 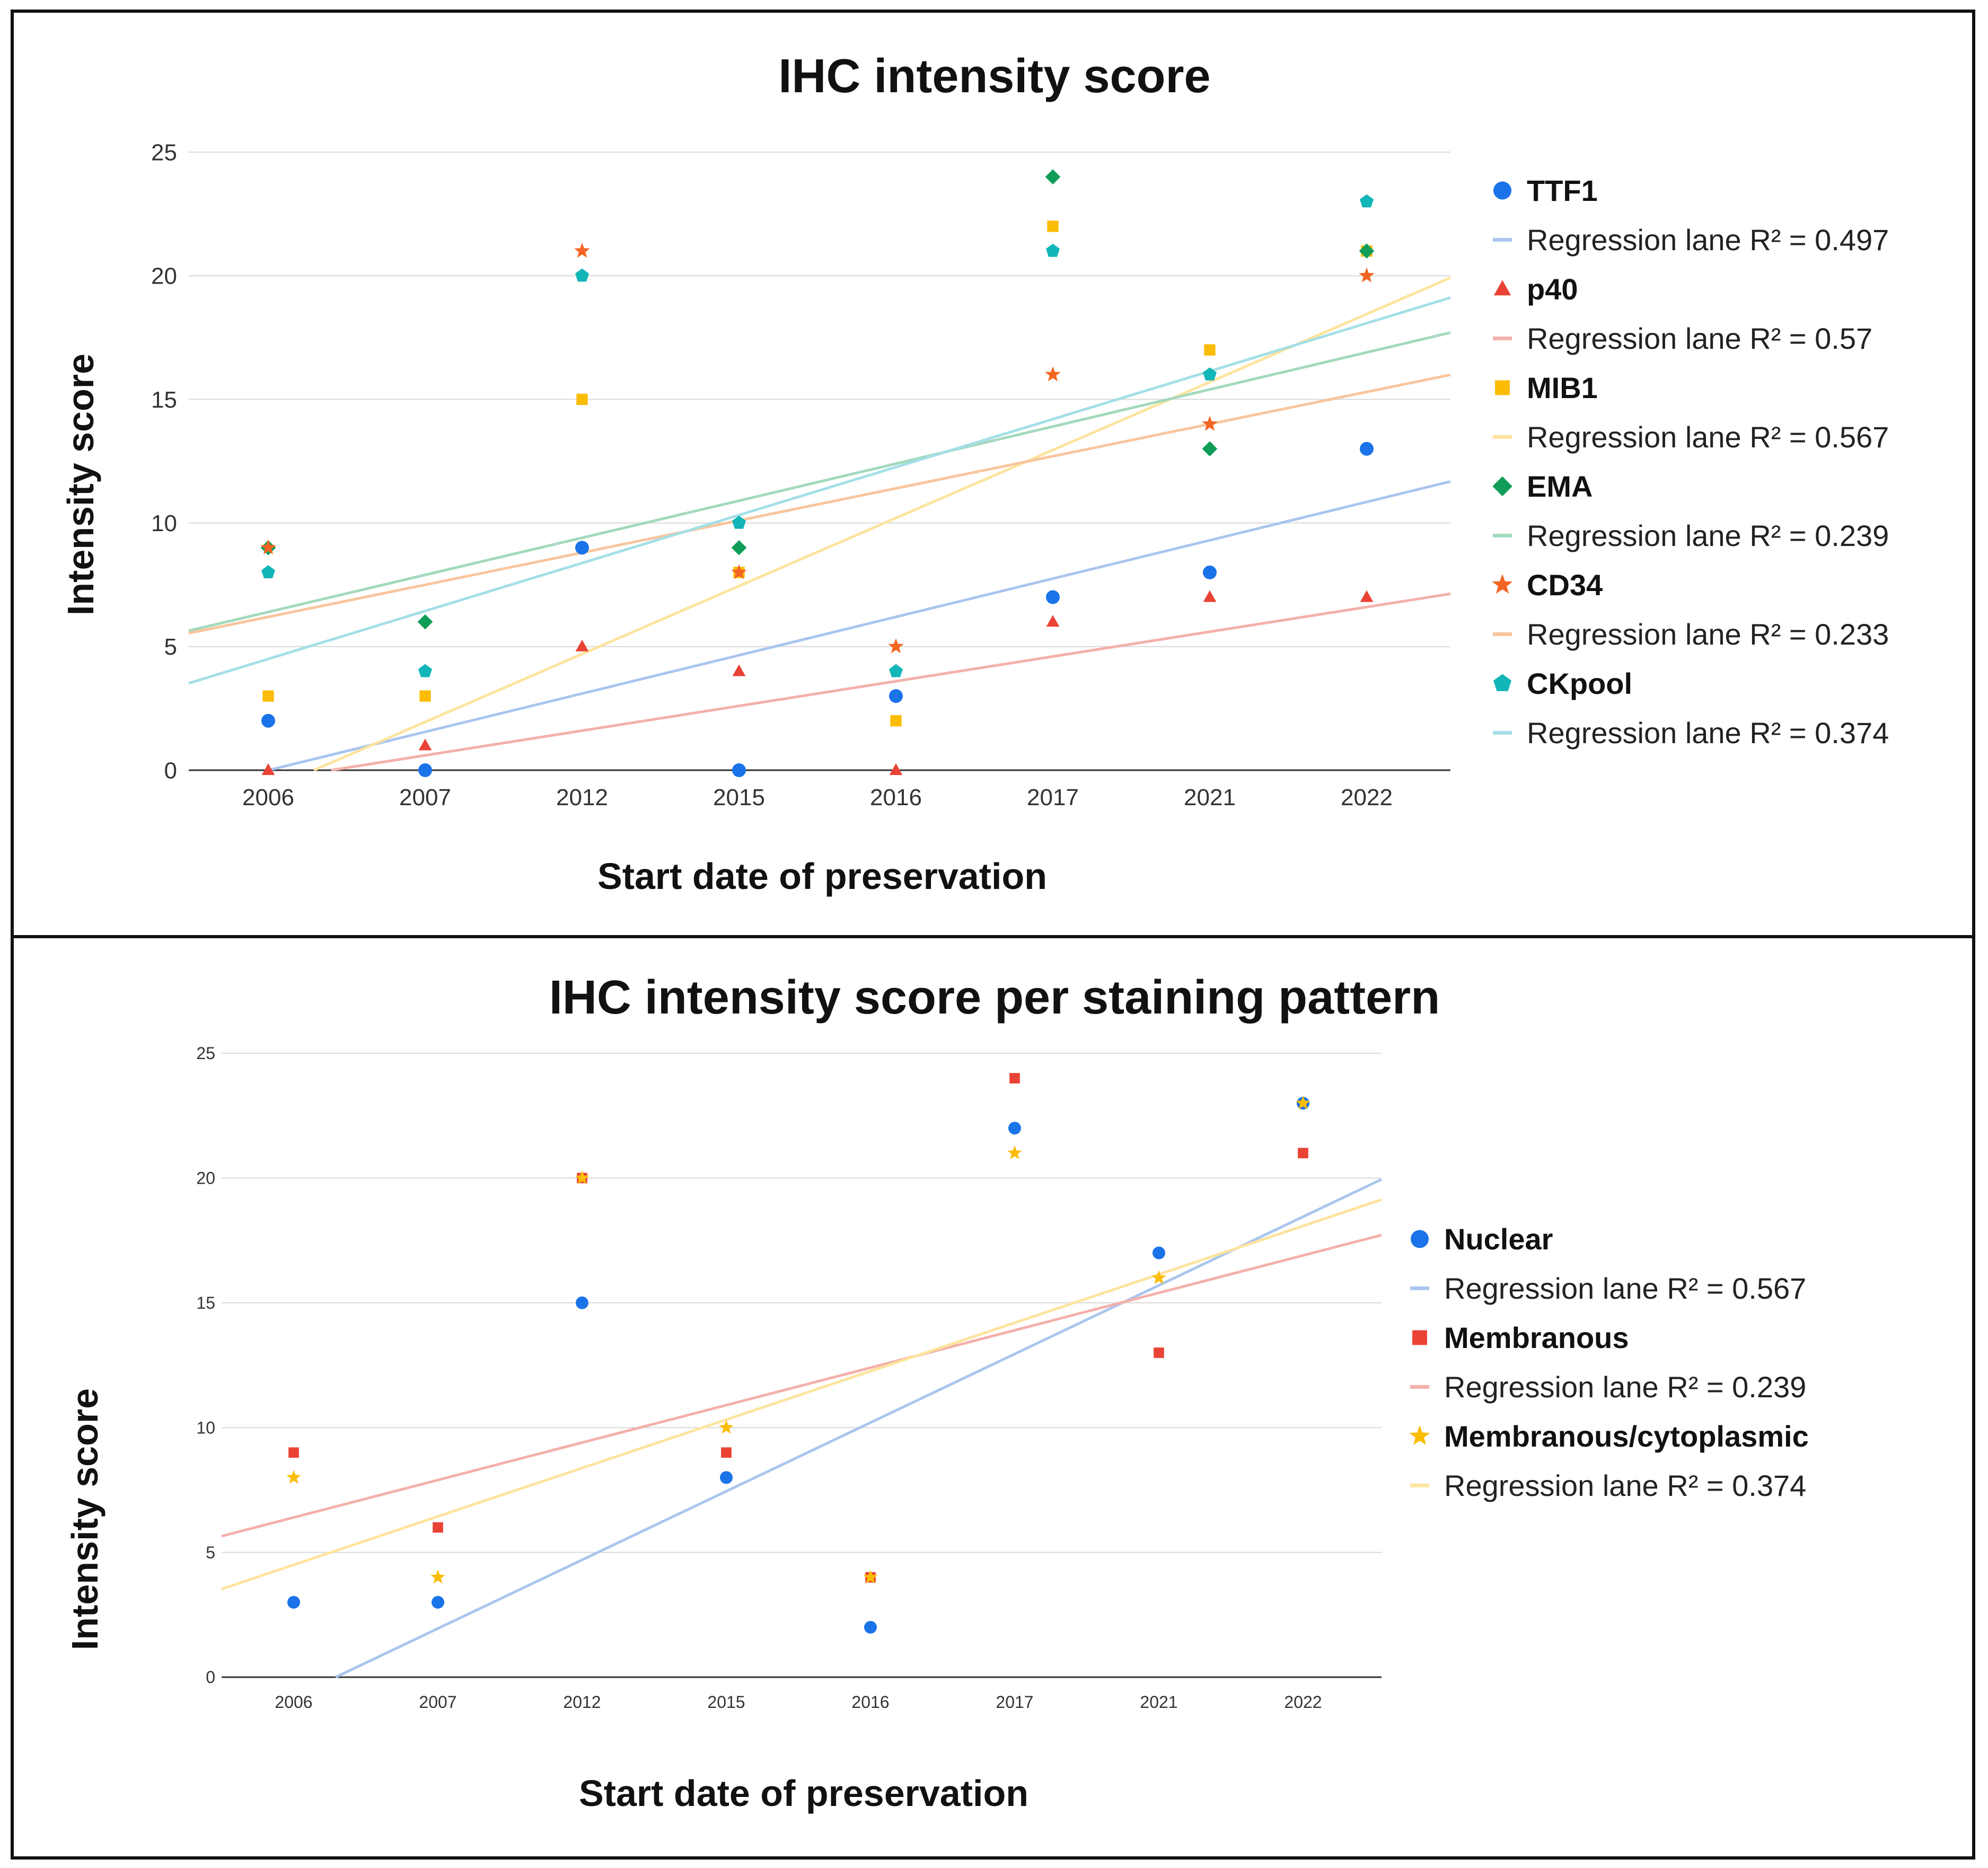 What do you see at coordinates (1708, 535) in the screenshot?
I see `legend-trend-label-ema: Regression lane R² = 0.239` at bounding box center [1708, 535].